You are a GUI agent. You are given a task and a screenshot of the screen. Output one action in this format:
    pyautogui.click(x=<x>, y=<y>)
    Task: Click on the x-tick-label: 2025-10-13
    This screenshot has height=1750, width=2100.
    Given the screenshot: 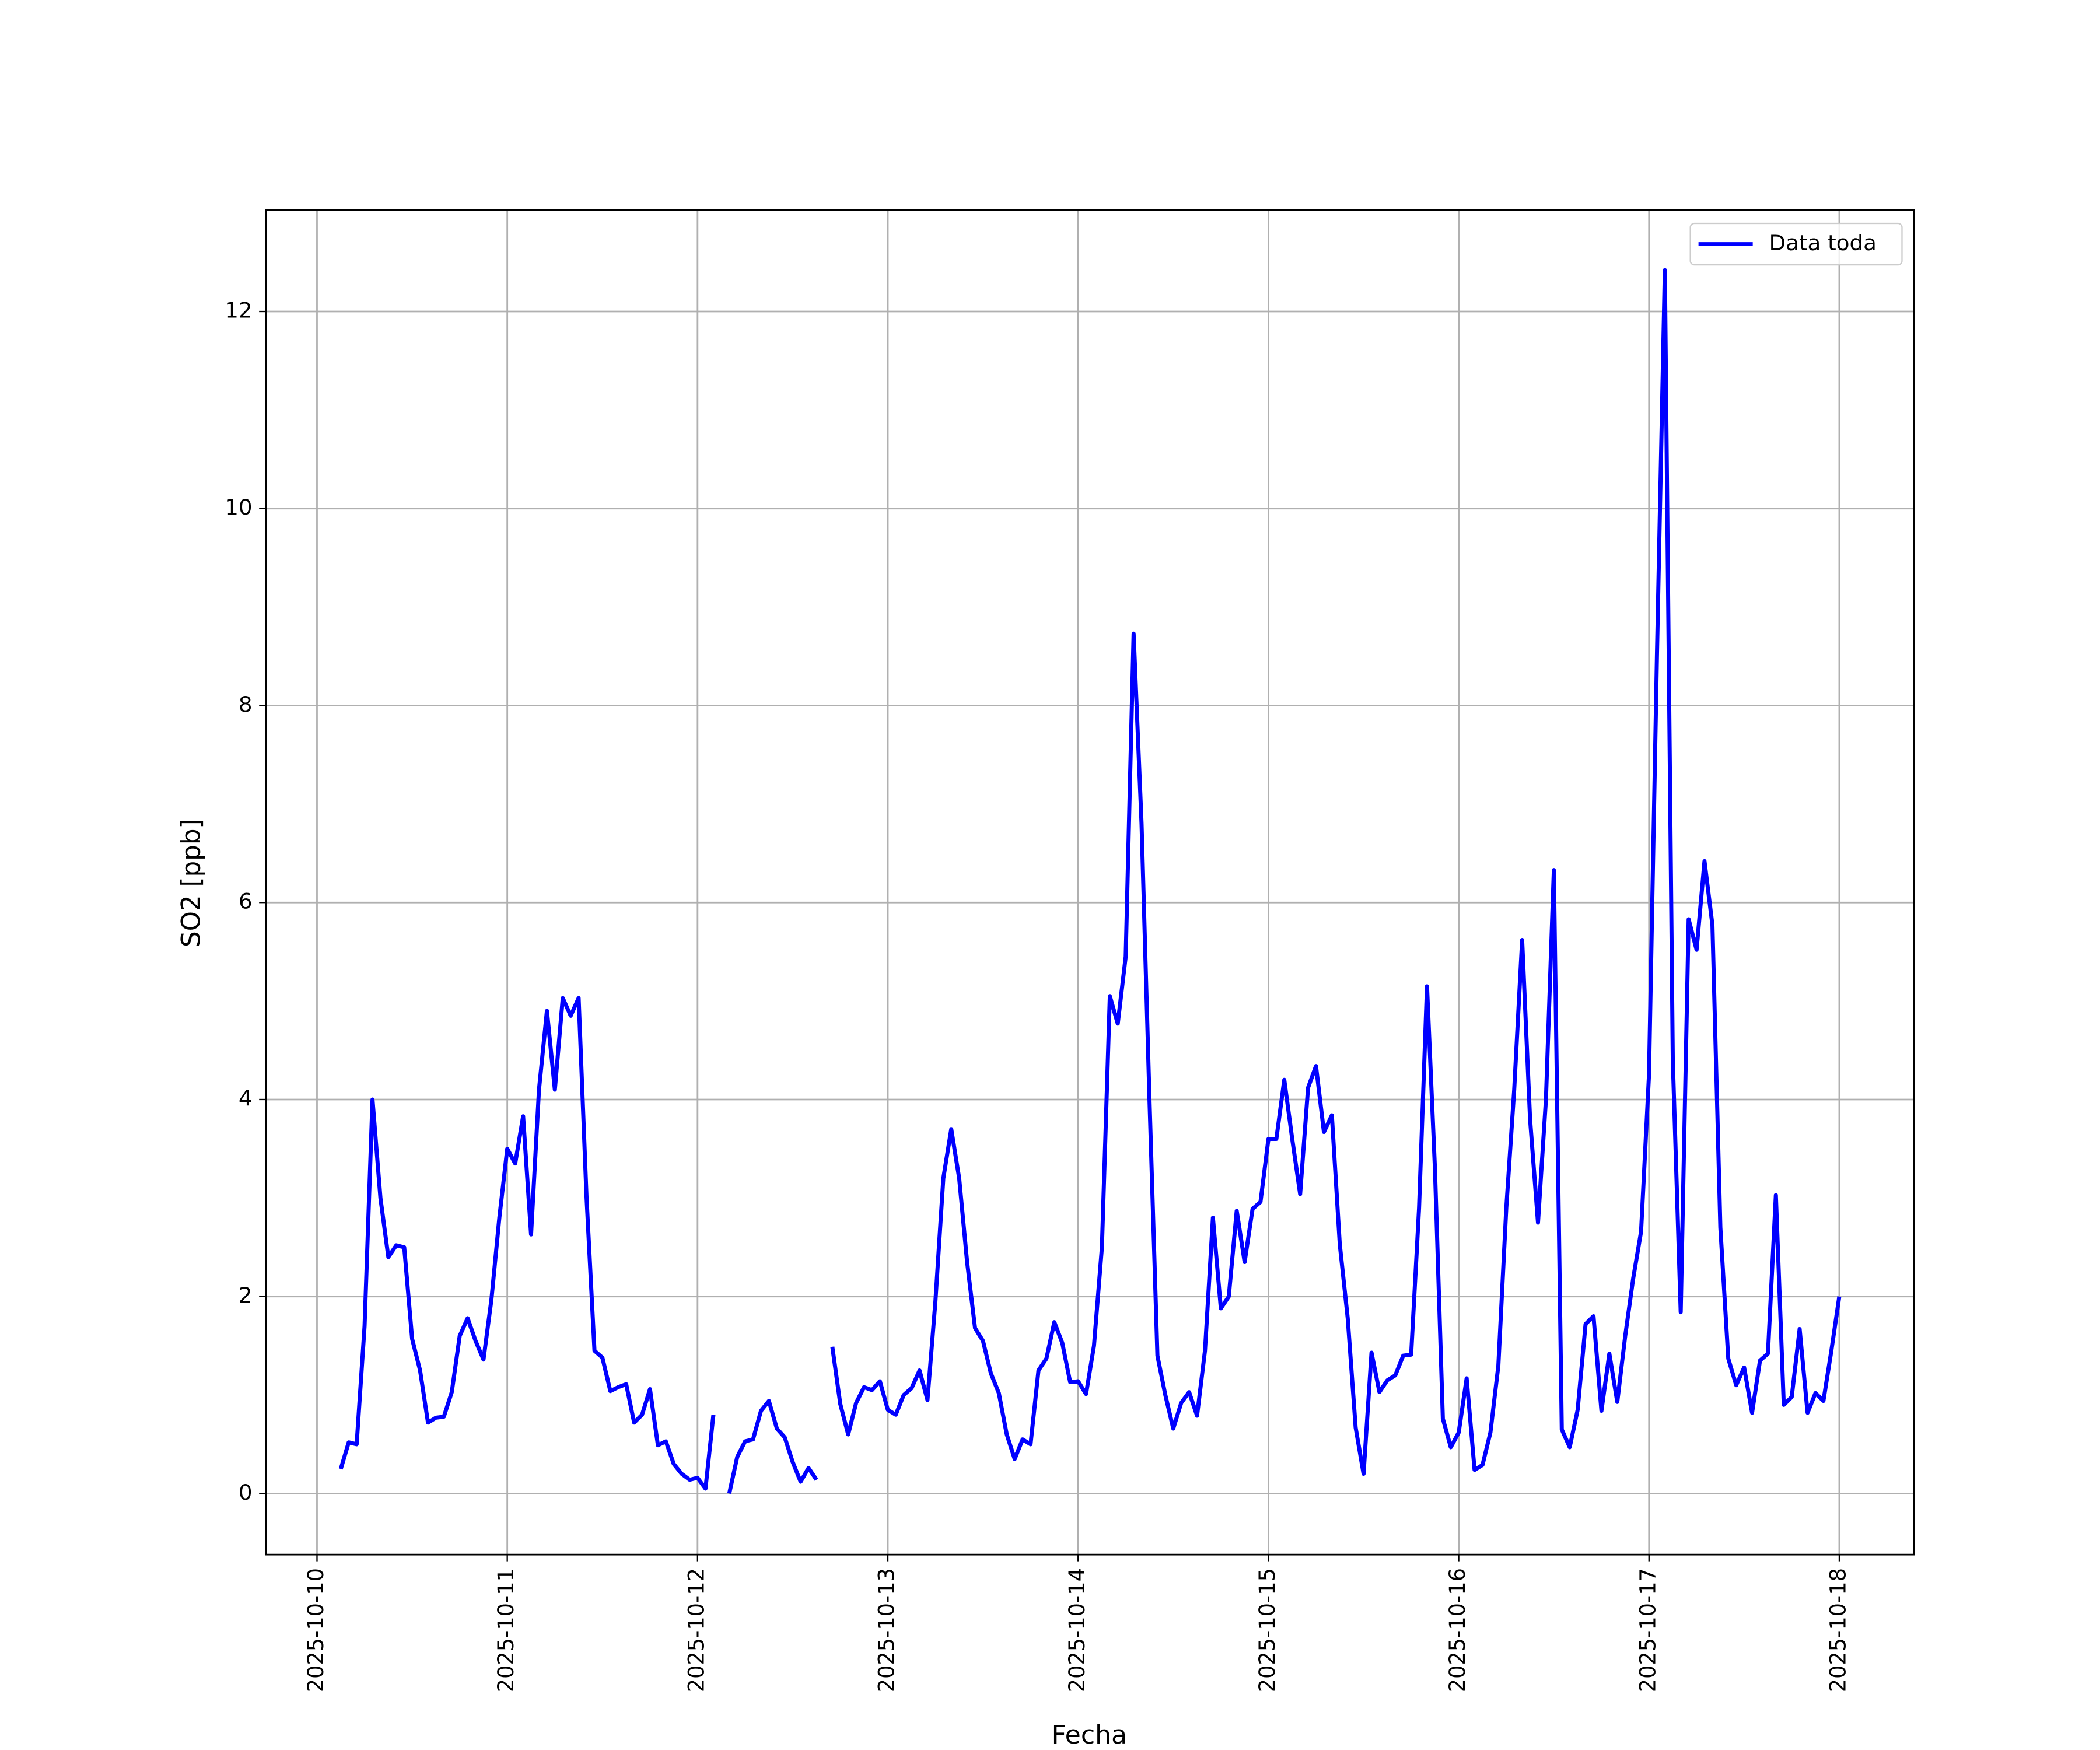 What is the action you would take?
    pyautogui.click(x=886, y=1630)
    